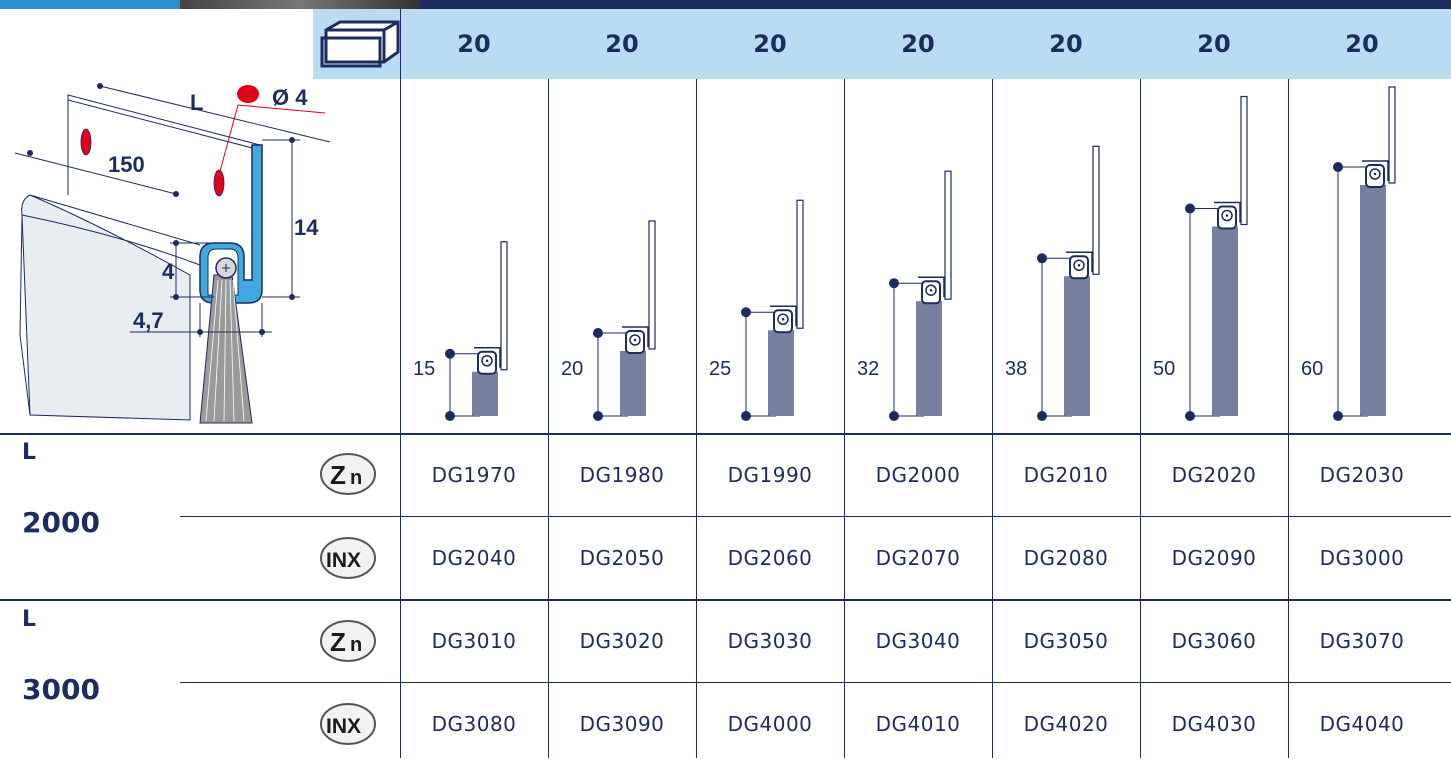 This screenshot has height=765, width=1451. I want to click on product-code: DG2020, so click(1214, 475).